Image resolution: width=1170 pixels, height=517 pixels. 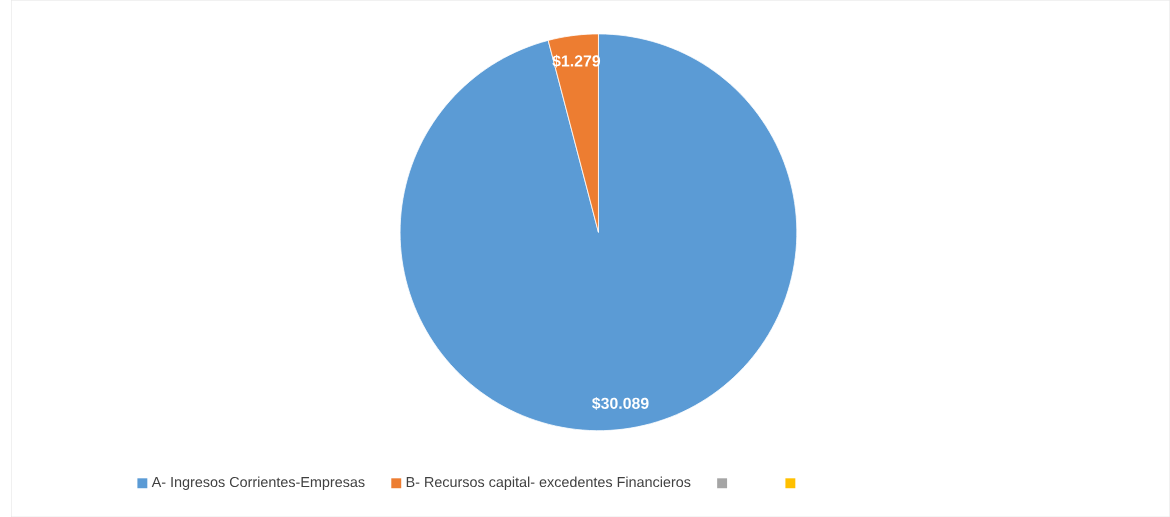 What do you see at coordinates (620, 403) in the screenshot?
I see `data-label: $30.089` at bounding box center [620, 403].